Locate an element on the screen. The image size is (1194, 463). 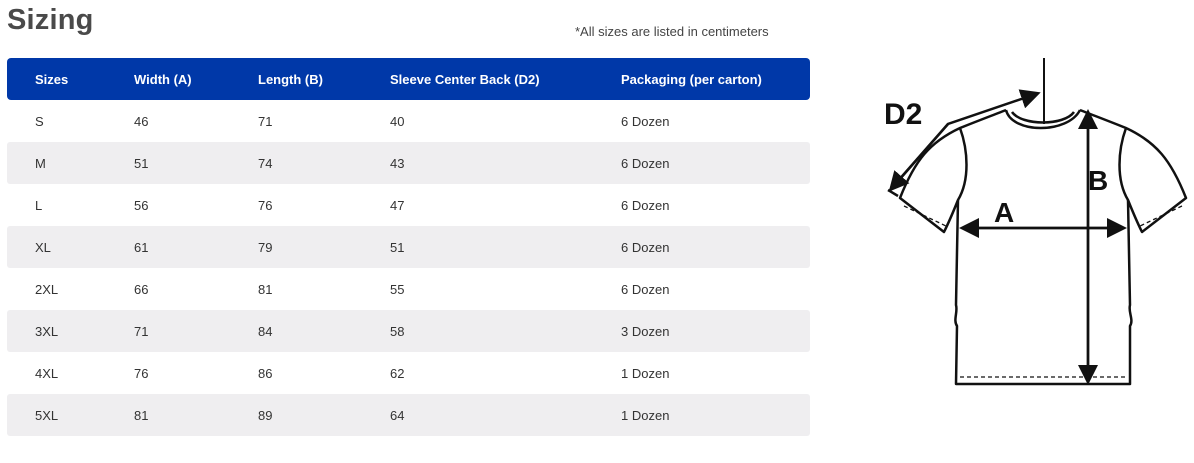
cell-length: 84 is located at coordinates (265, 331).